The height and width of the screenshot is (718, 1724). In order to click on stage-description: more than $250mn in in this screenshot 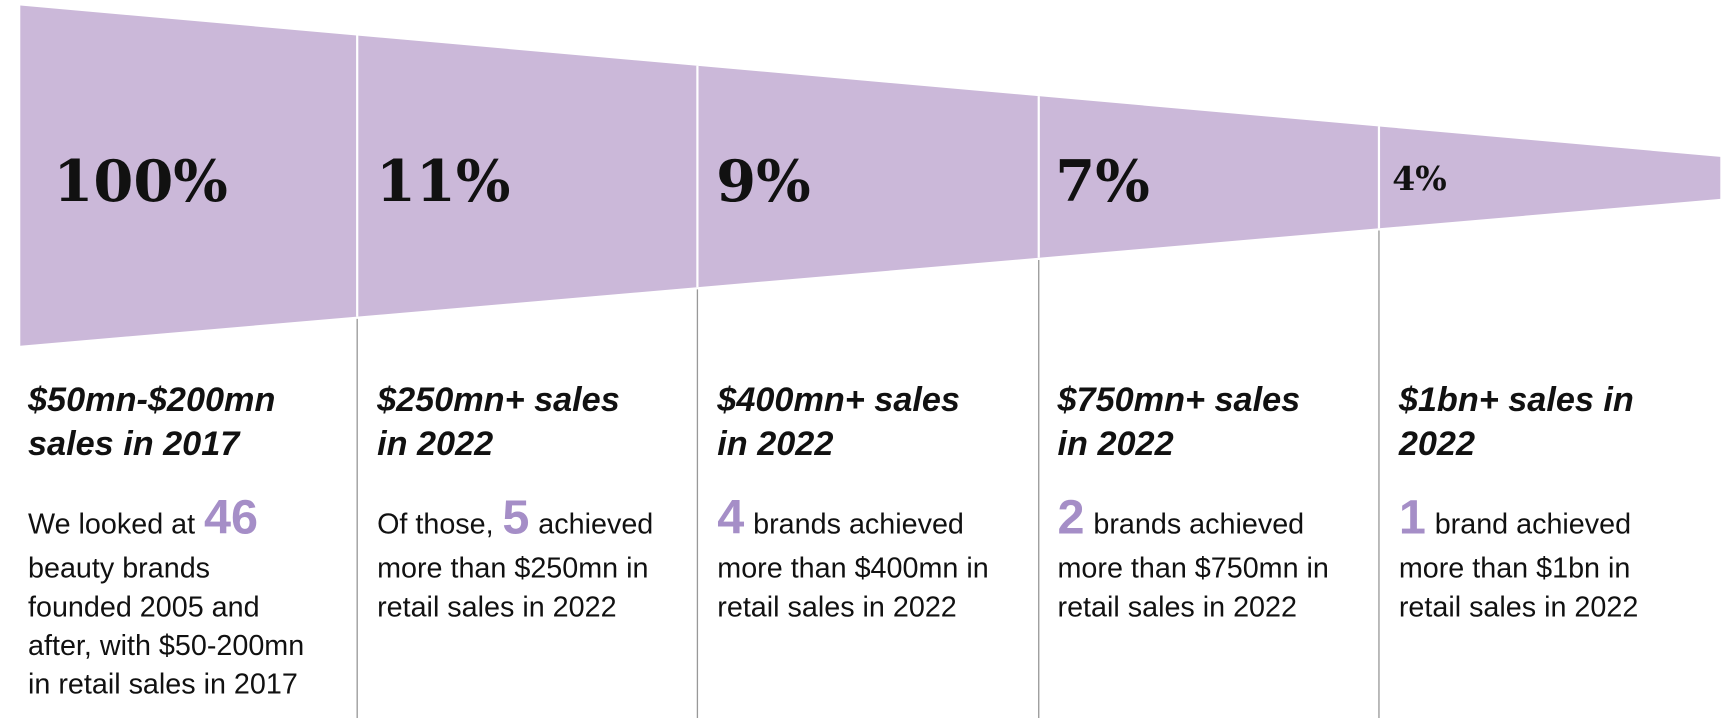, I will do `click(512, 569)`.